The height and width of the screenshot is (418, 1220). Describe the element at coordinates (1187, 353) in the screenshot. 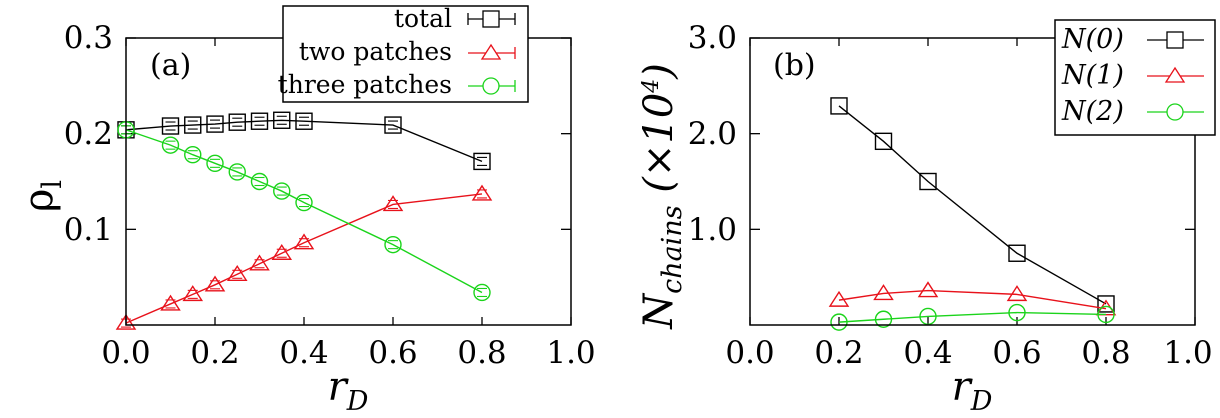

I see `panel-b-xtick: 1.0` at that location.